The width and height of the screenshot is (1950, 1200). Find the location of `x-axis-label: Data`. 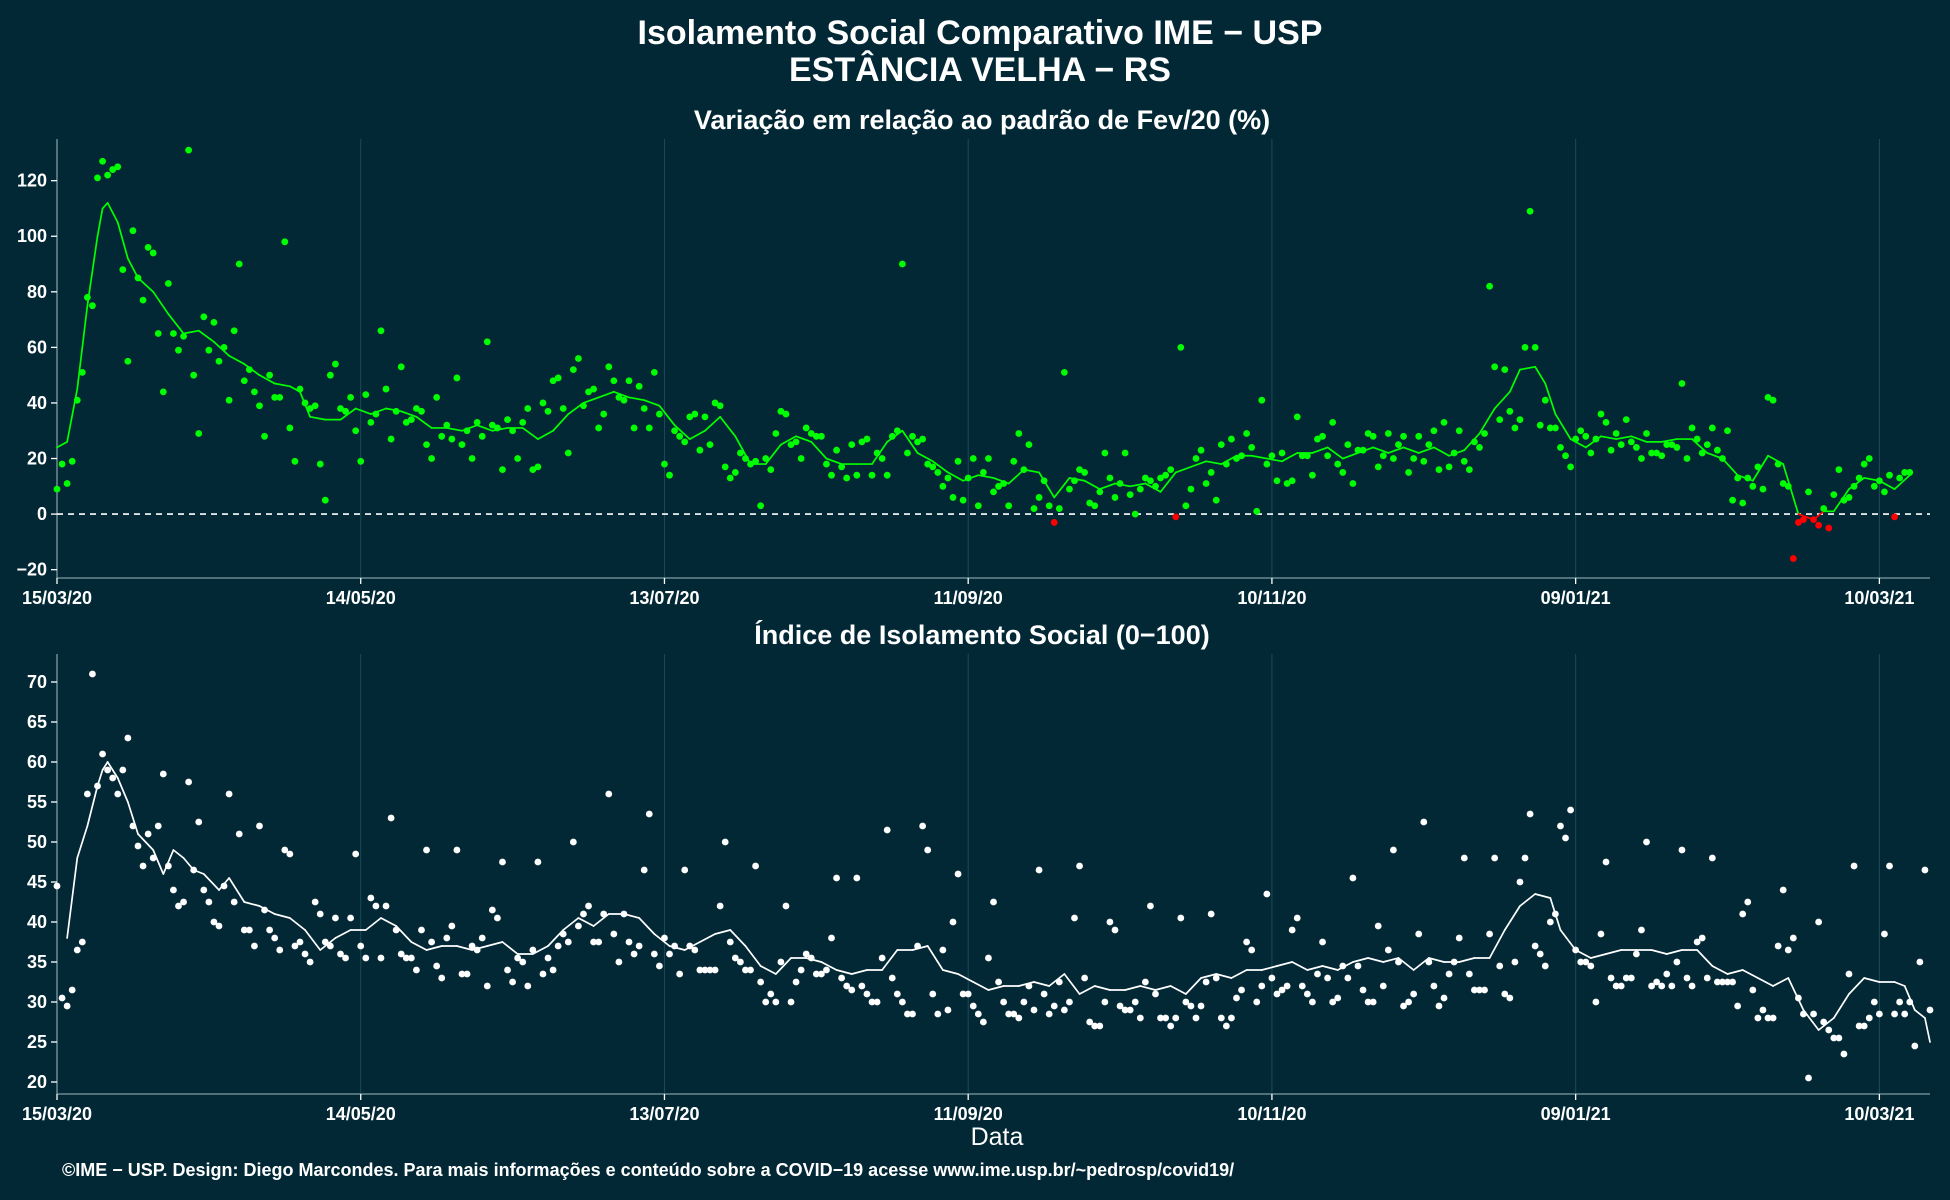

x-axis-label: Data is located at coordinates (997, 1137).